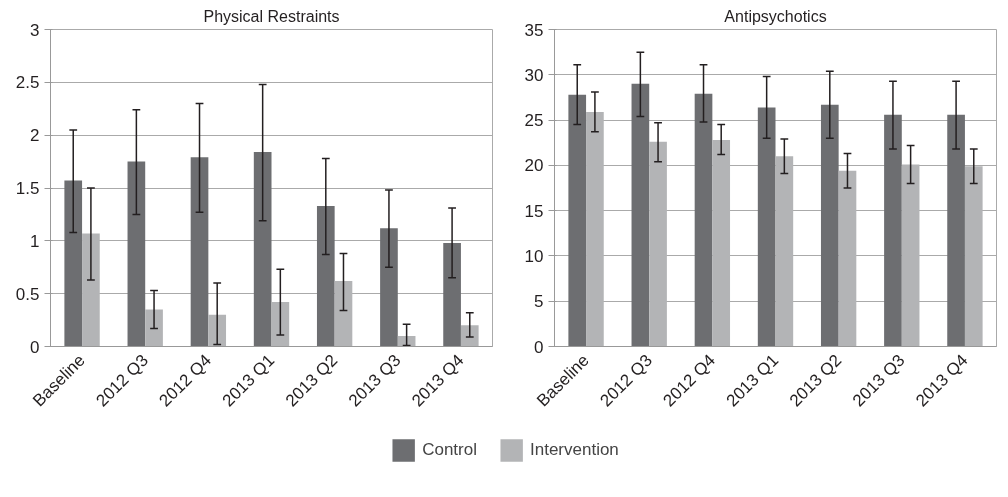 This screenshot has height=497, width=1008. Describe the element at coordinates (27, 294) in the screenshot. I see `y-tick-label: 0.5` at that location.